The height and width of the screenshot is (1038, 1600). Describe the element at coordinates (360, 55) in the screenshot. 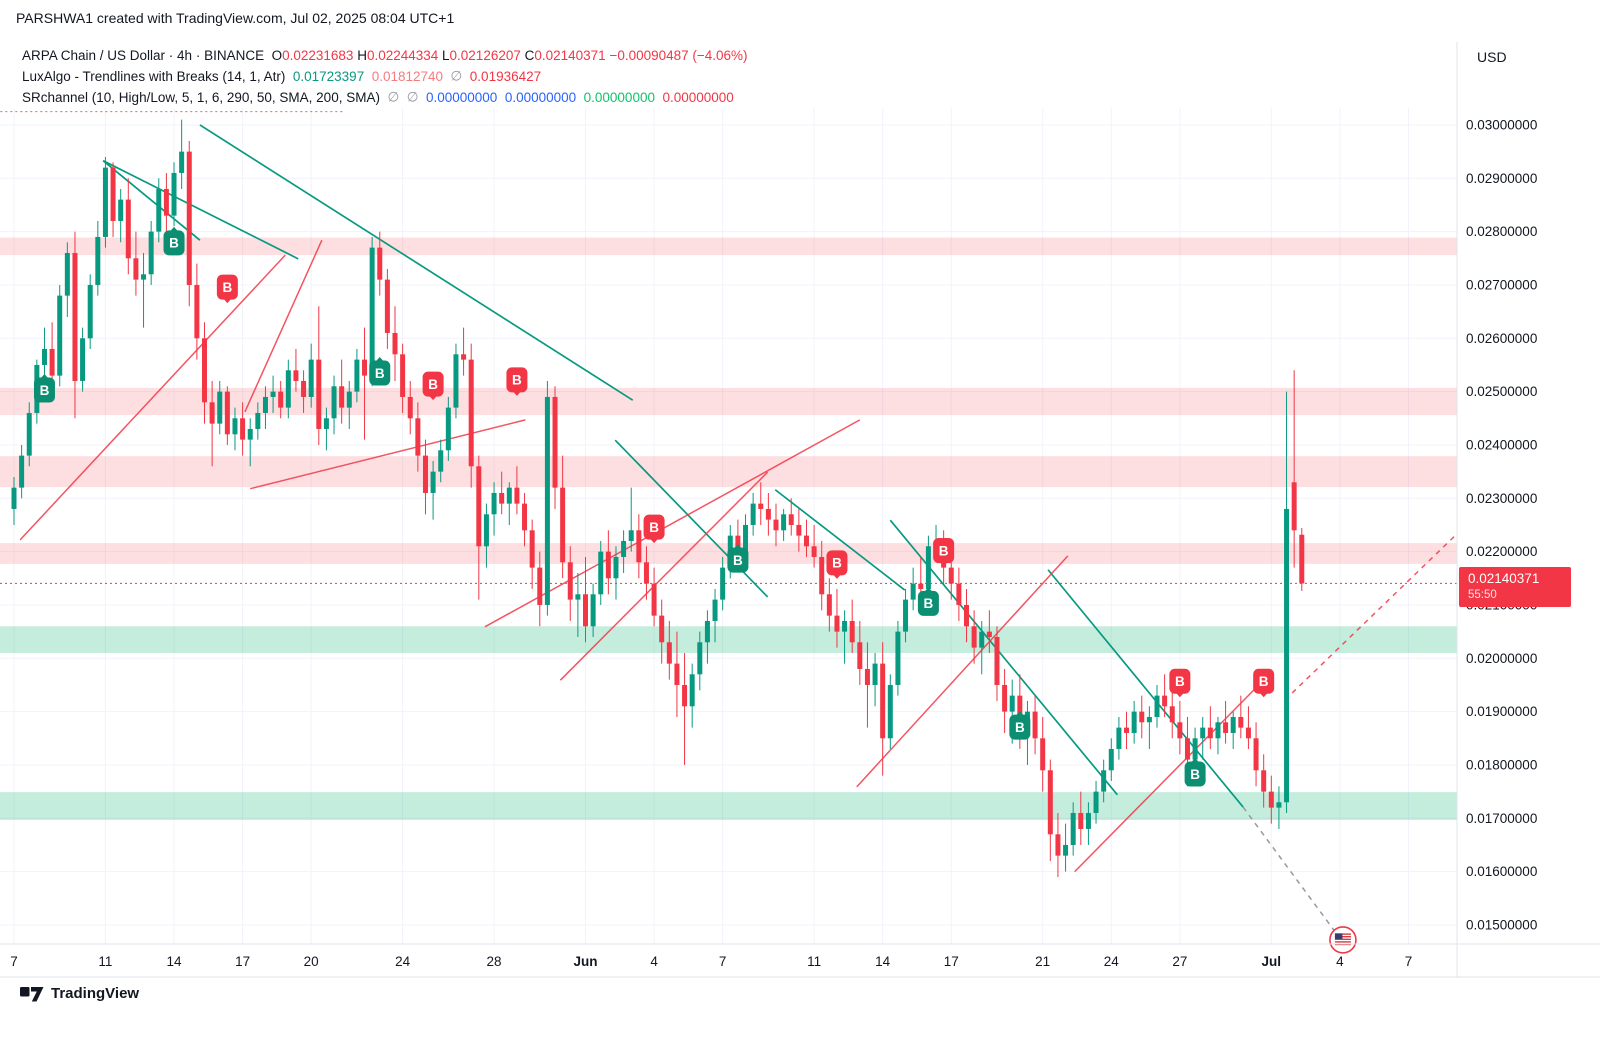

I see `legend-segment: H` at that location.